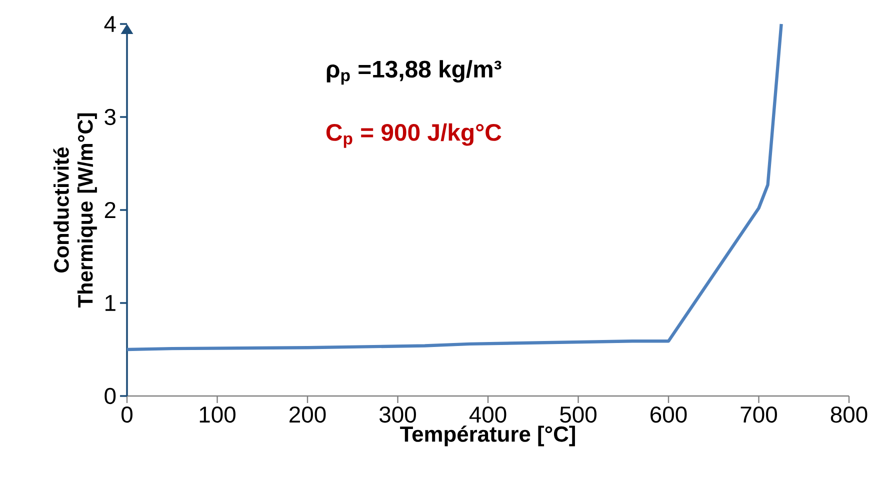 This screenshot has width=878, height=494. I want to click on annotation: C$_{p}$ = 900 J/kg°C, so click(414, 135).